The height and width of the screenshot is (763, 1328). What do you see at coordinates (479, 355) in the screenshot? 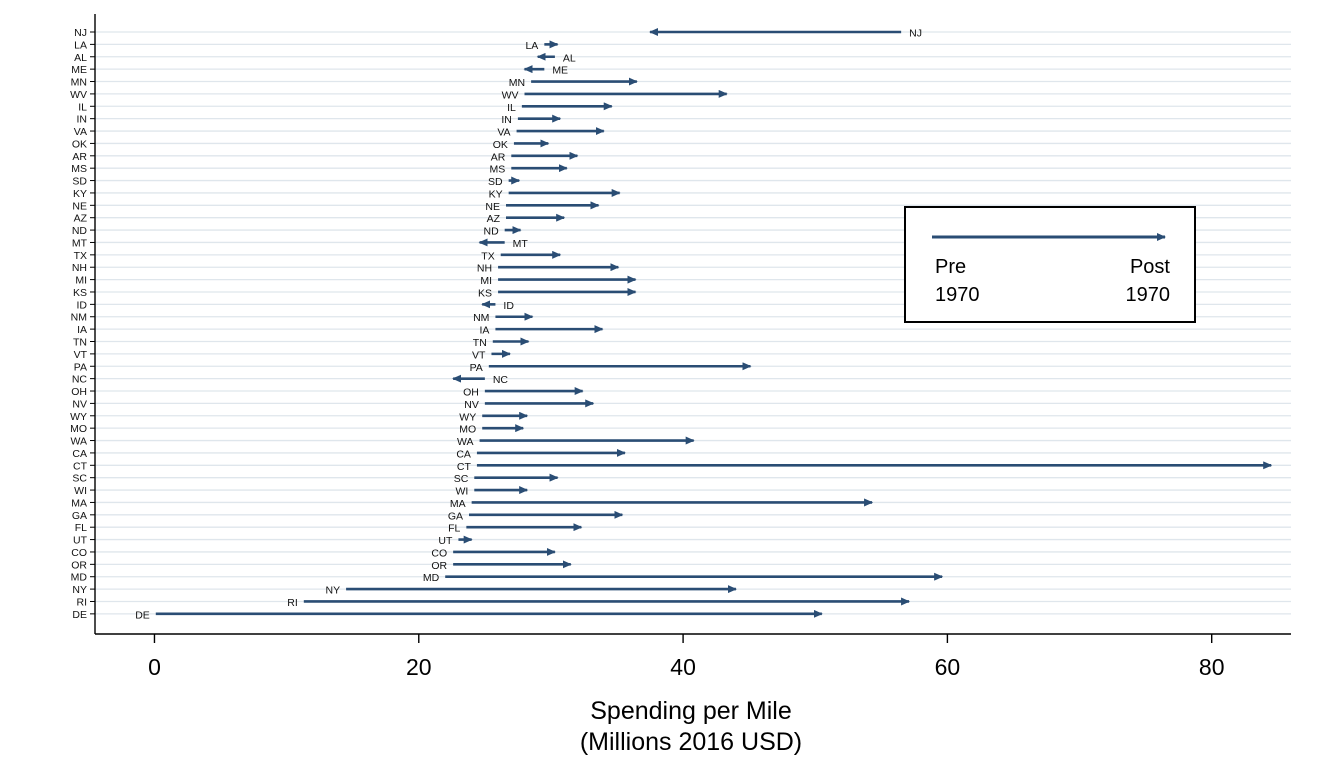
I see `arrow-label-vt: VT` at bounding box center [479, 355].